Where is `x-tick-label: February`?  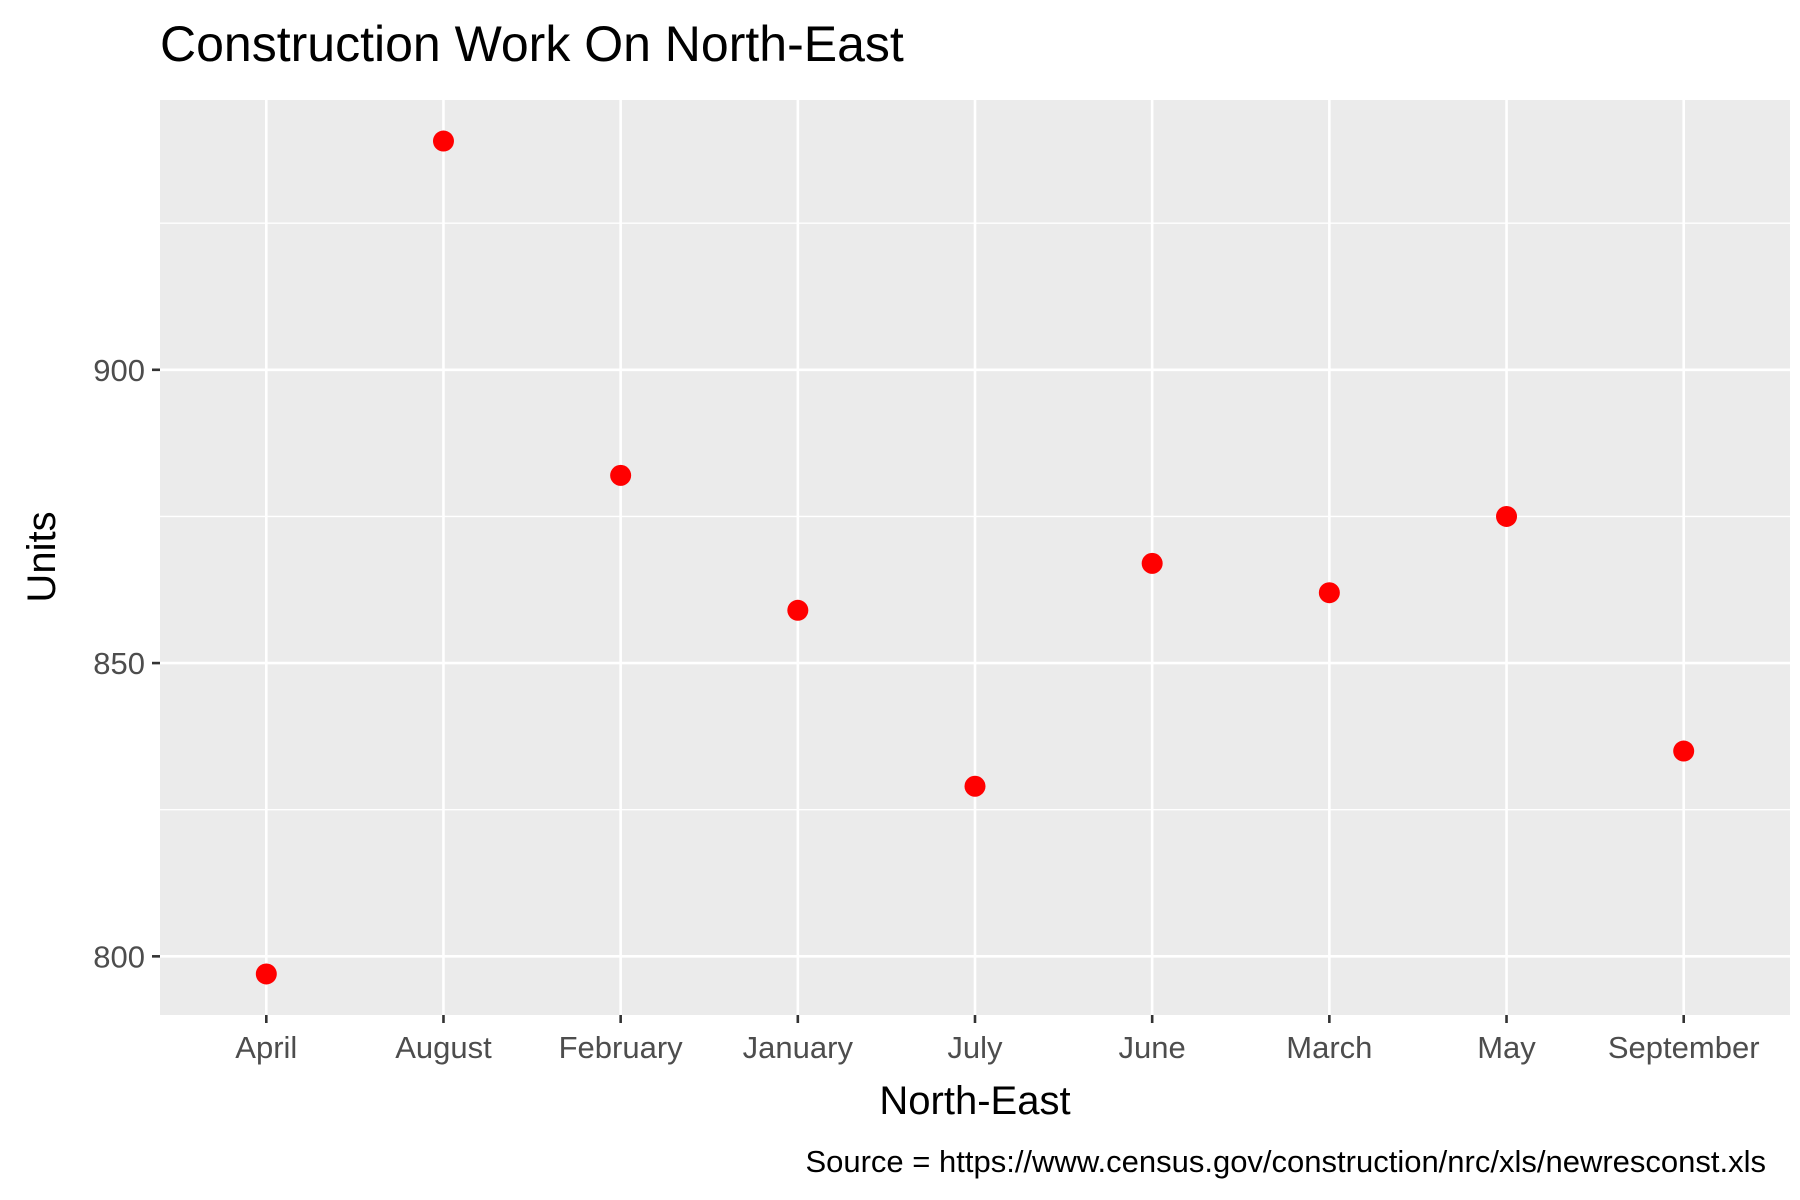
x-tick-label: February is located at coordinates (621, 1047).